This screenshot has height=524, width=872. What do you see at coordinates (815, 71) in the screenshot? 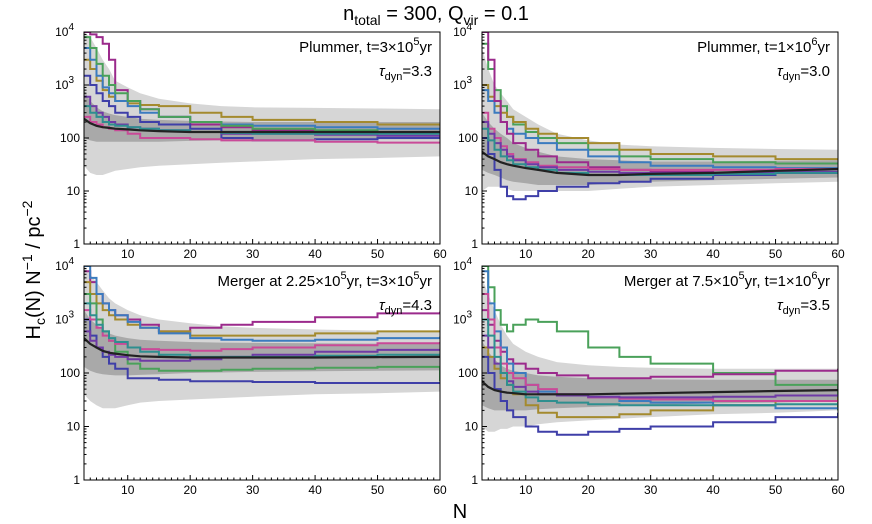
I see `ann-tau-val: =3.0` at bounding box center [815, 71].